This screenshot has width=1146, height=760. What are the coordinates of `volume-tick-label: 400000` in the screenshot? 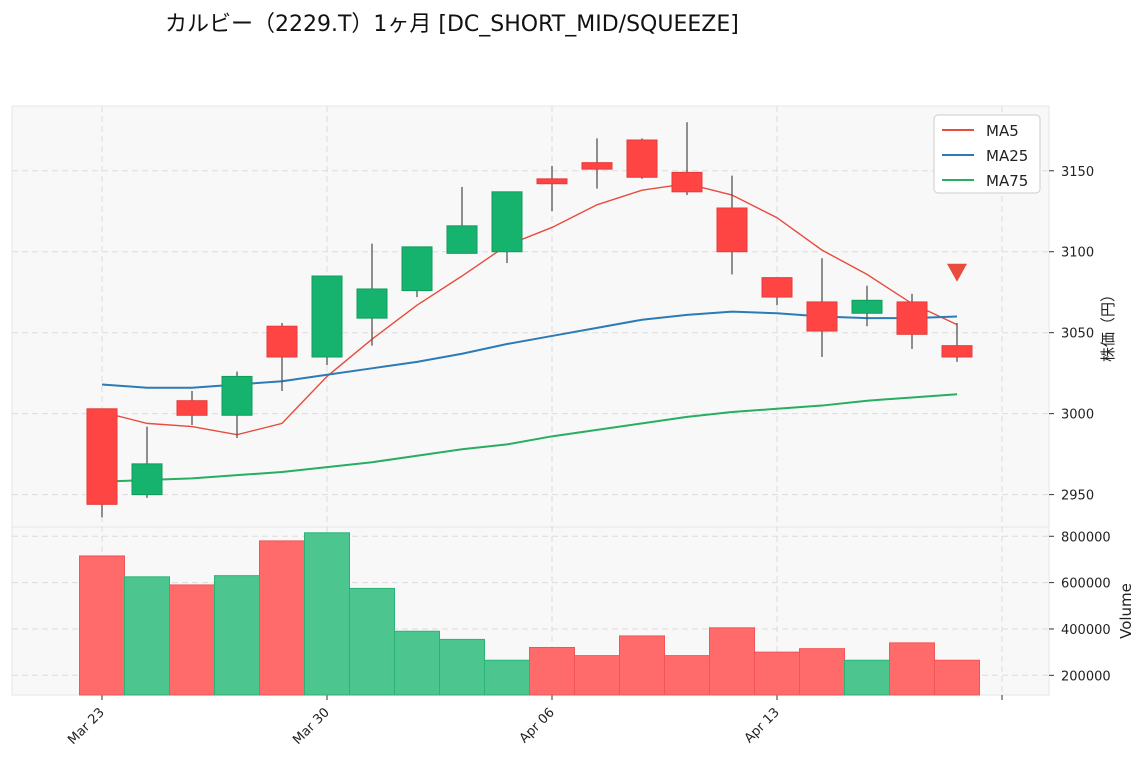 It's located at (1086, 630).